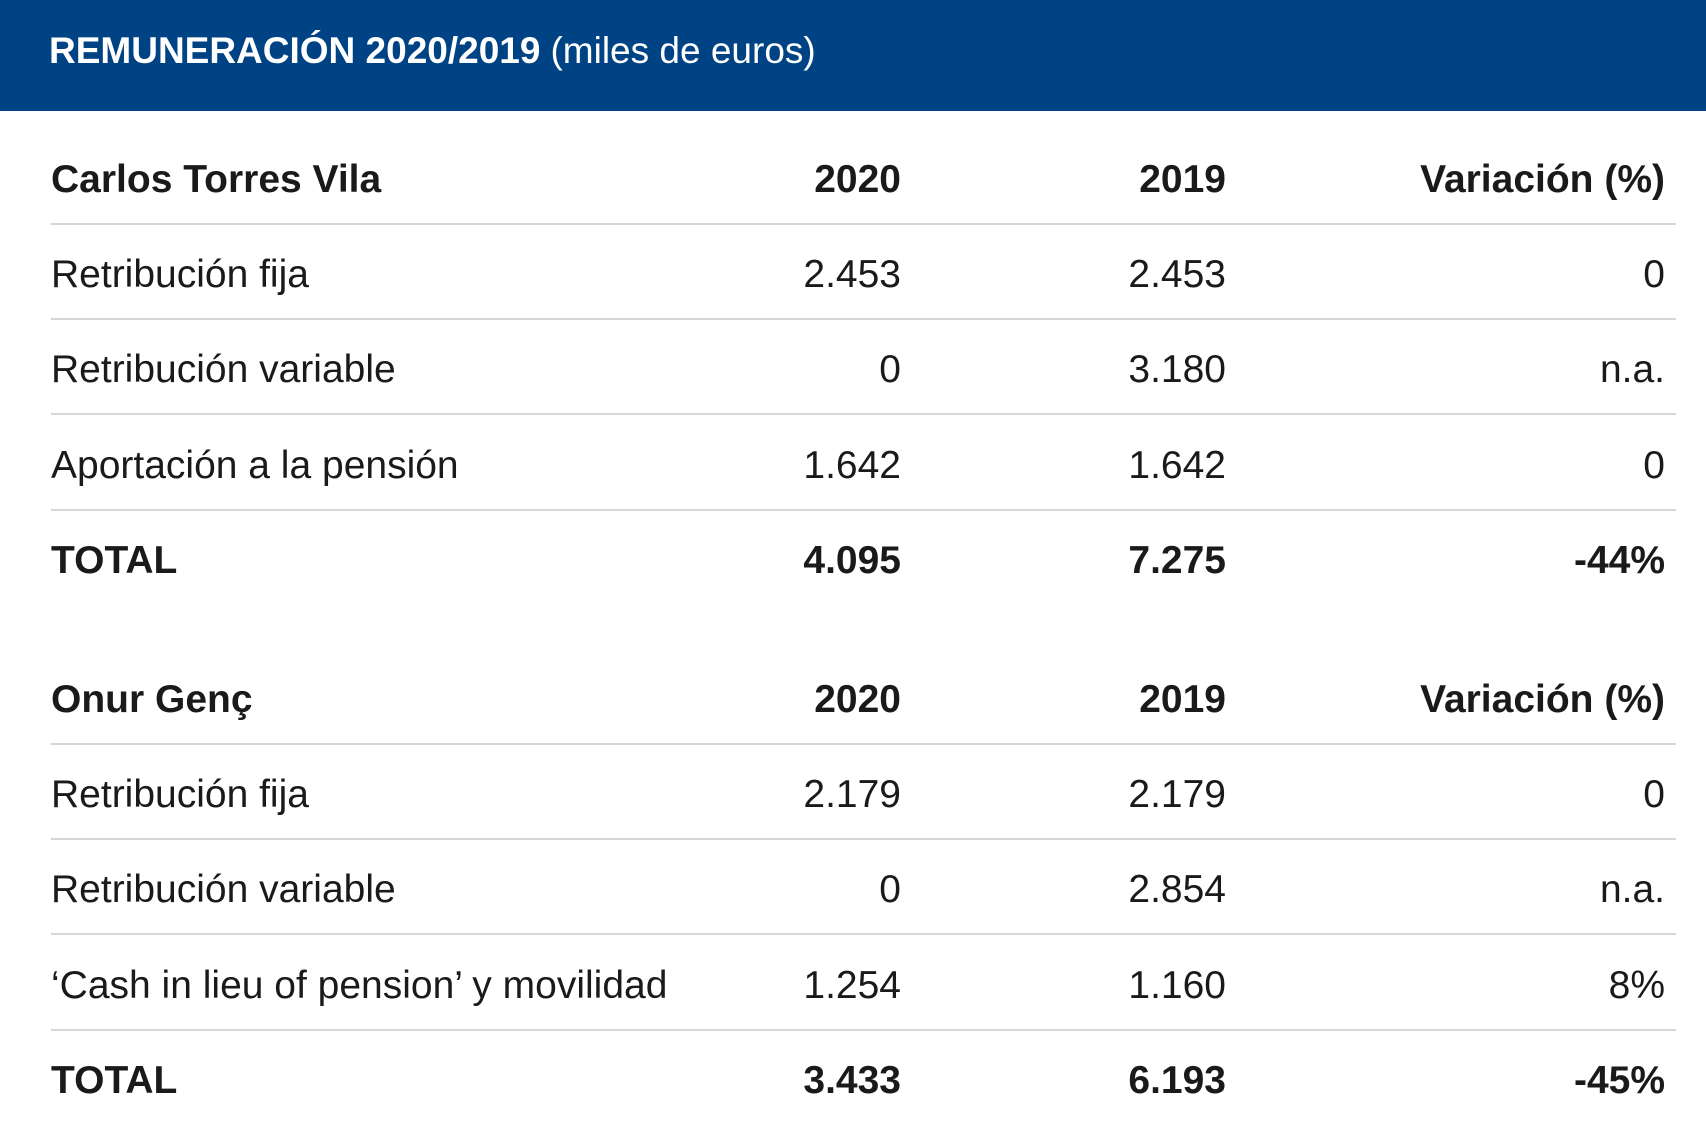 Image resolution: width=1706 pixels, height=1126 pixels. What do you see at coordinates (852, 560) in the screenshot?
I see `cell-value: 4.095` at bounding box center [852, 560].